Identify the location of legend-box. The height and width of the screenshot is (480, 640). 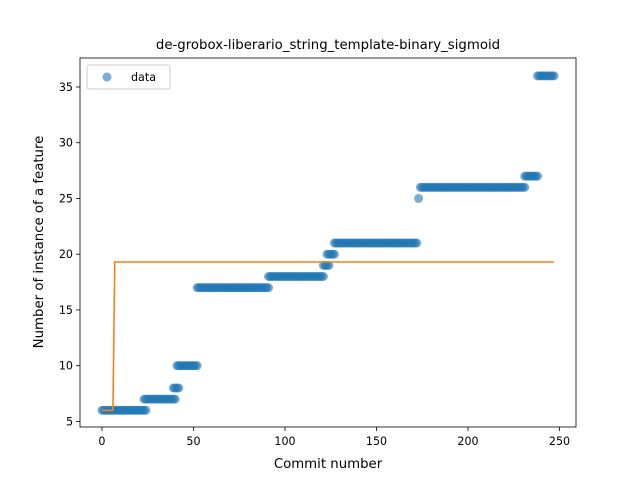
(128, 77).